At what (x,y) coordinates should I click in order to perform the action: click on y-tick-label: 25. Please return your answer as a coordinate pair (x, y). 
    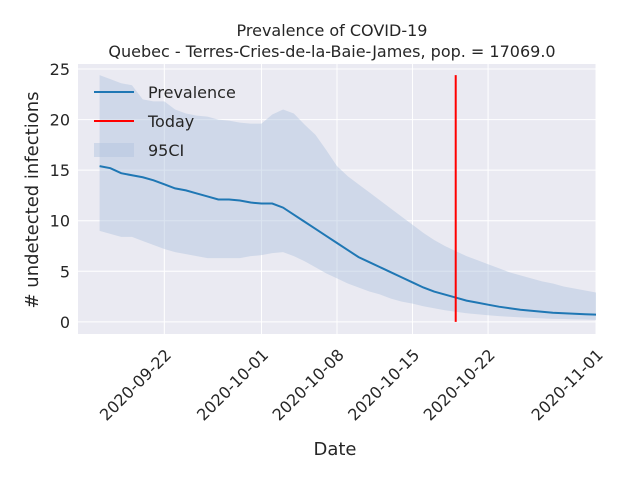
    Looking at the image, I should click on (60, 69).